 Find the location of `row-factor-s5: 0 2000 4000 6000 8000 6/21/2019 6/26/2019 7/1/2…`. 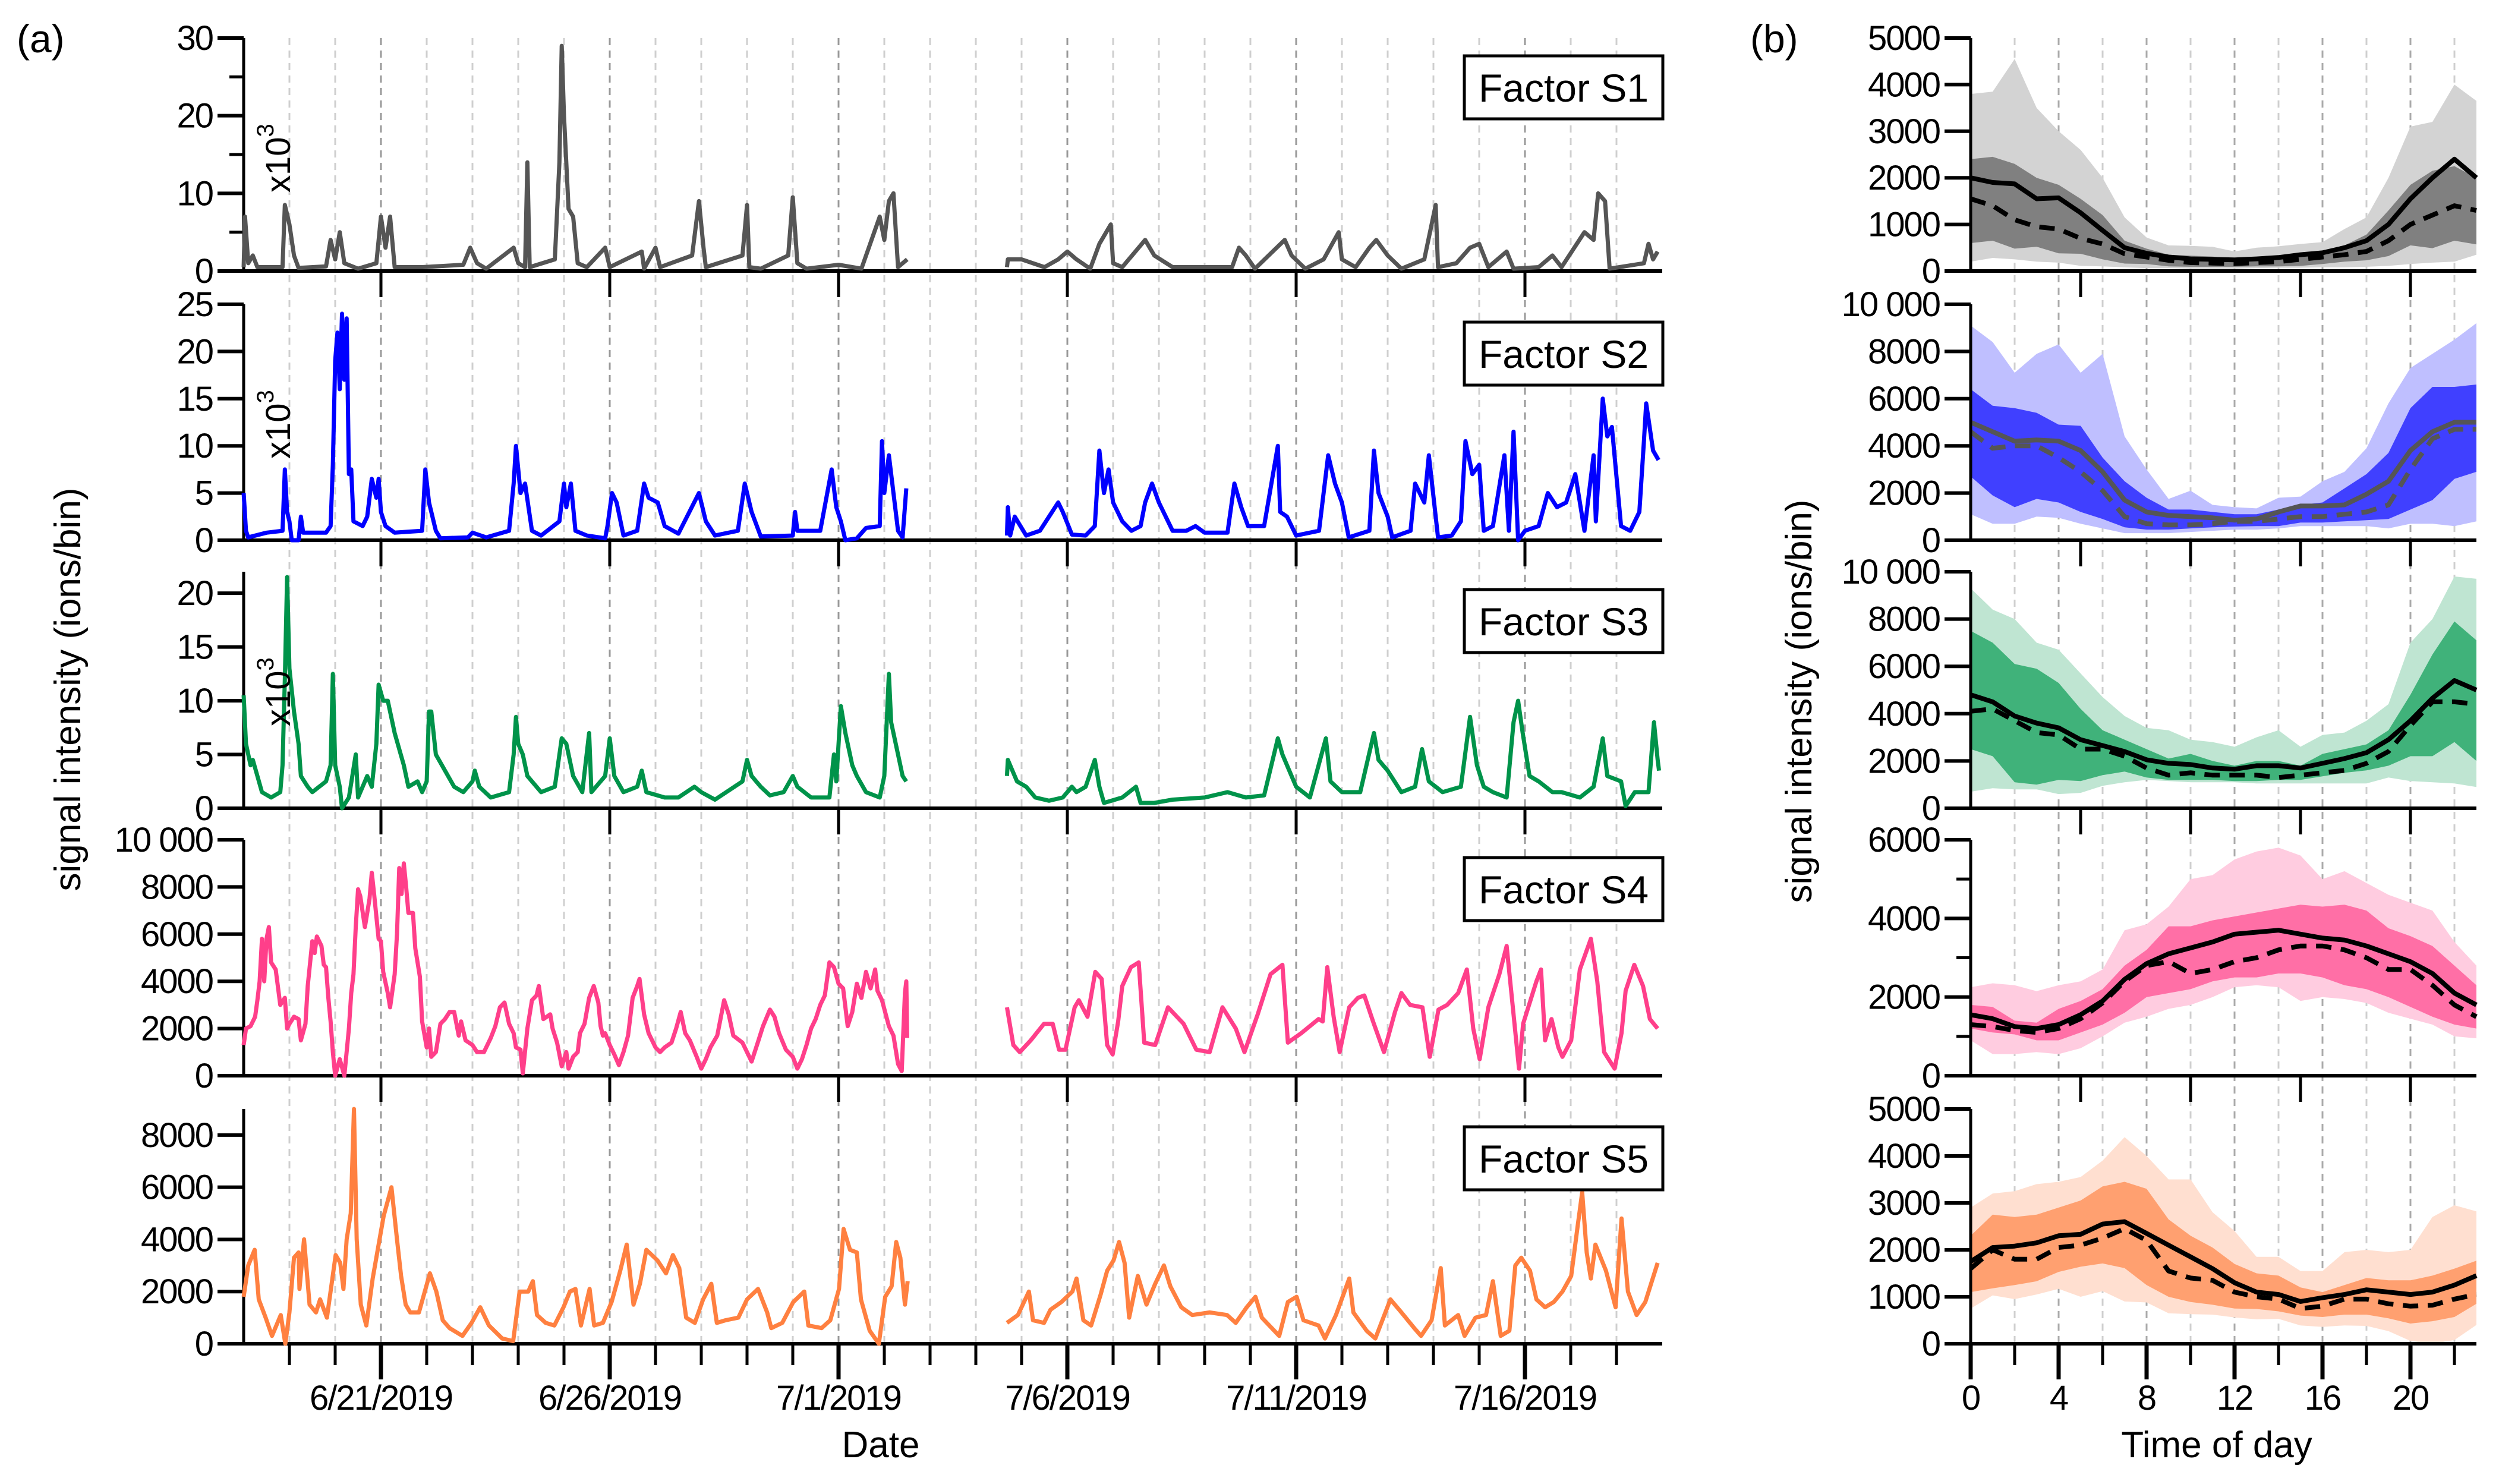

row-factor-s5: 0 2000 4000 6000 8000 6/21/2019 6/26/2019 7/1/2… is located at coordinates (903, 1262).